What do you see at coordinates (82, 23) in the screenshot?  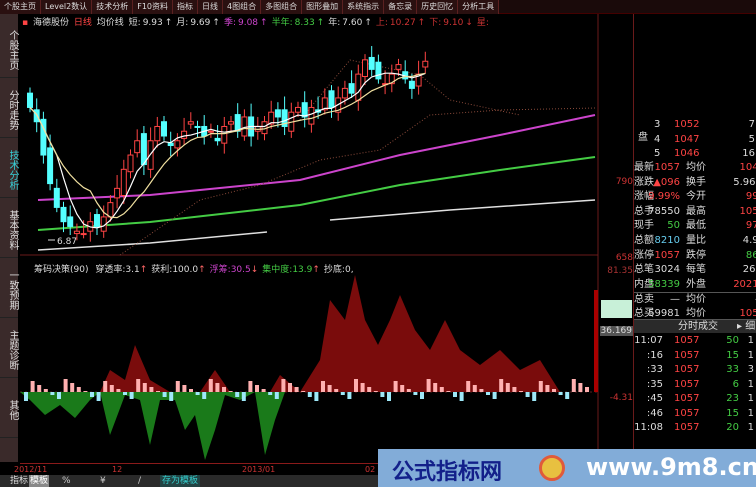 I see `period-label: 日线` at bounding box center [82, 23].